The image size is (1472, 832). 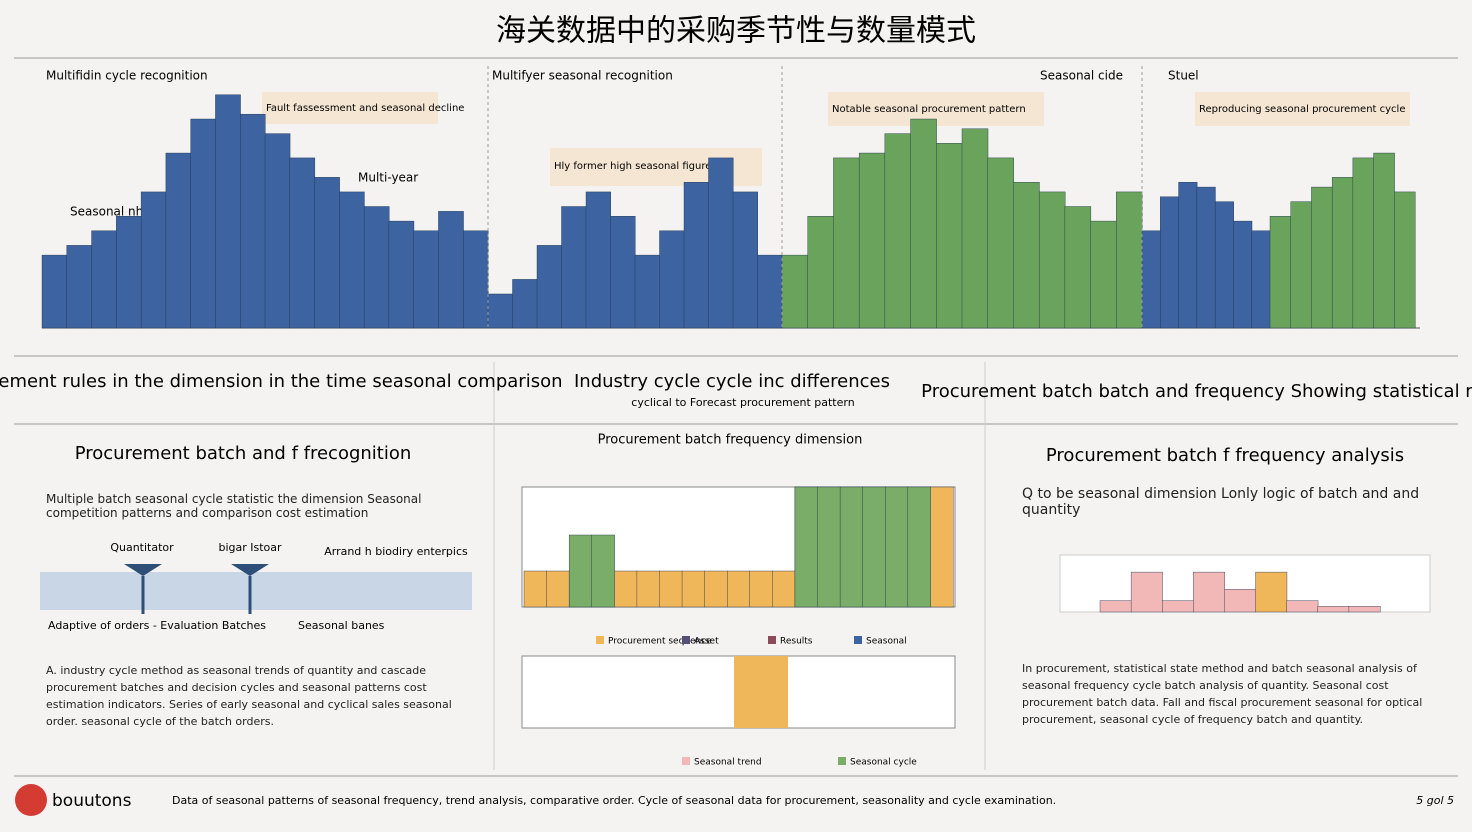 What do you see at coordinates (142, 547) in the screenshot?
I see `label: Quantitator` at bounding box center [142, 547].